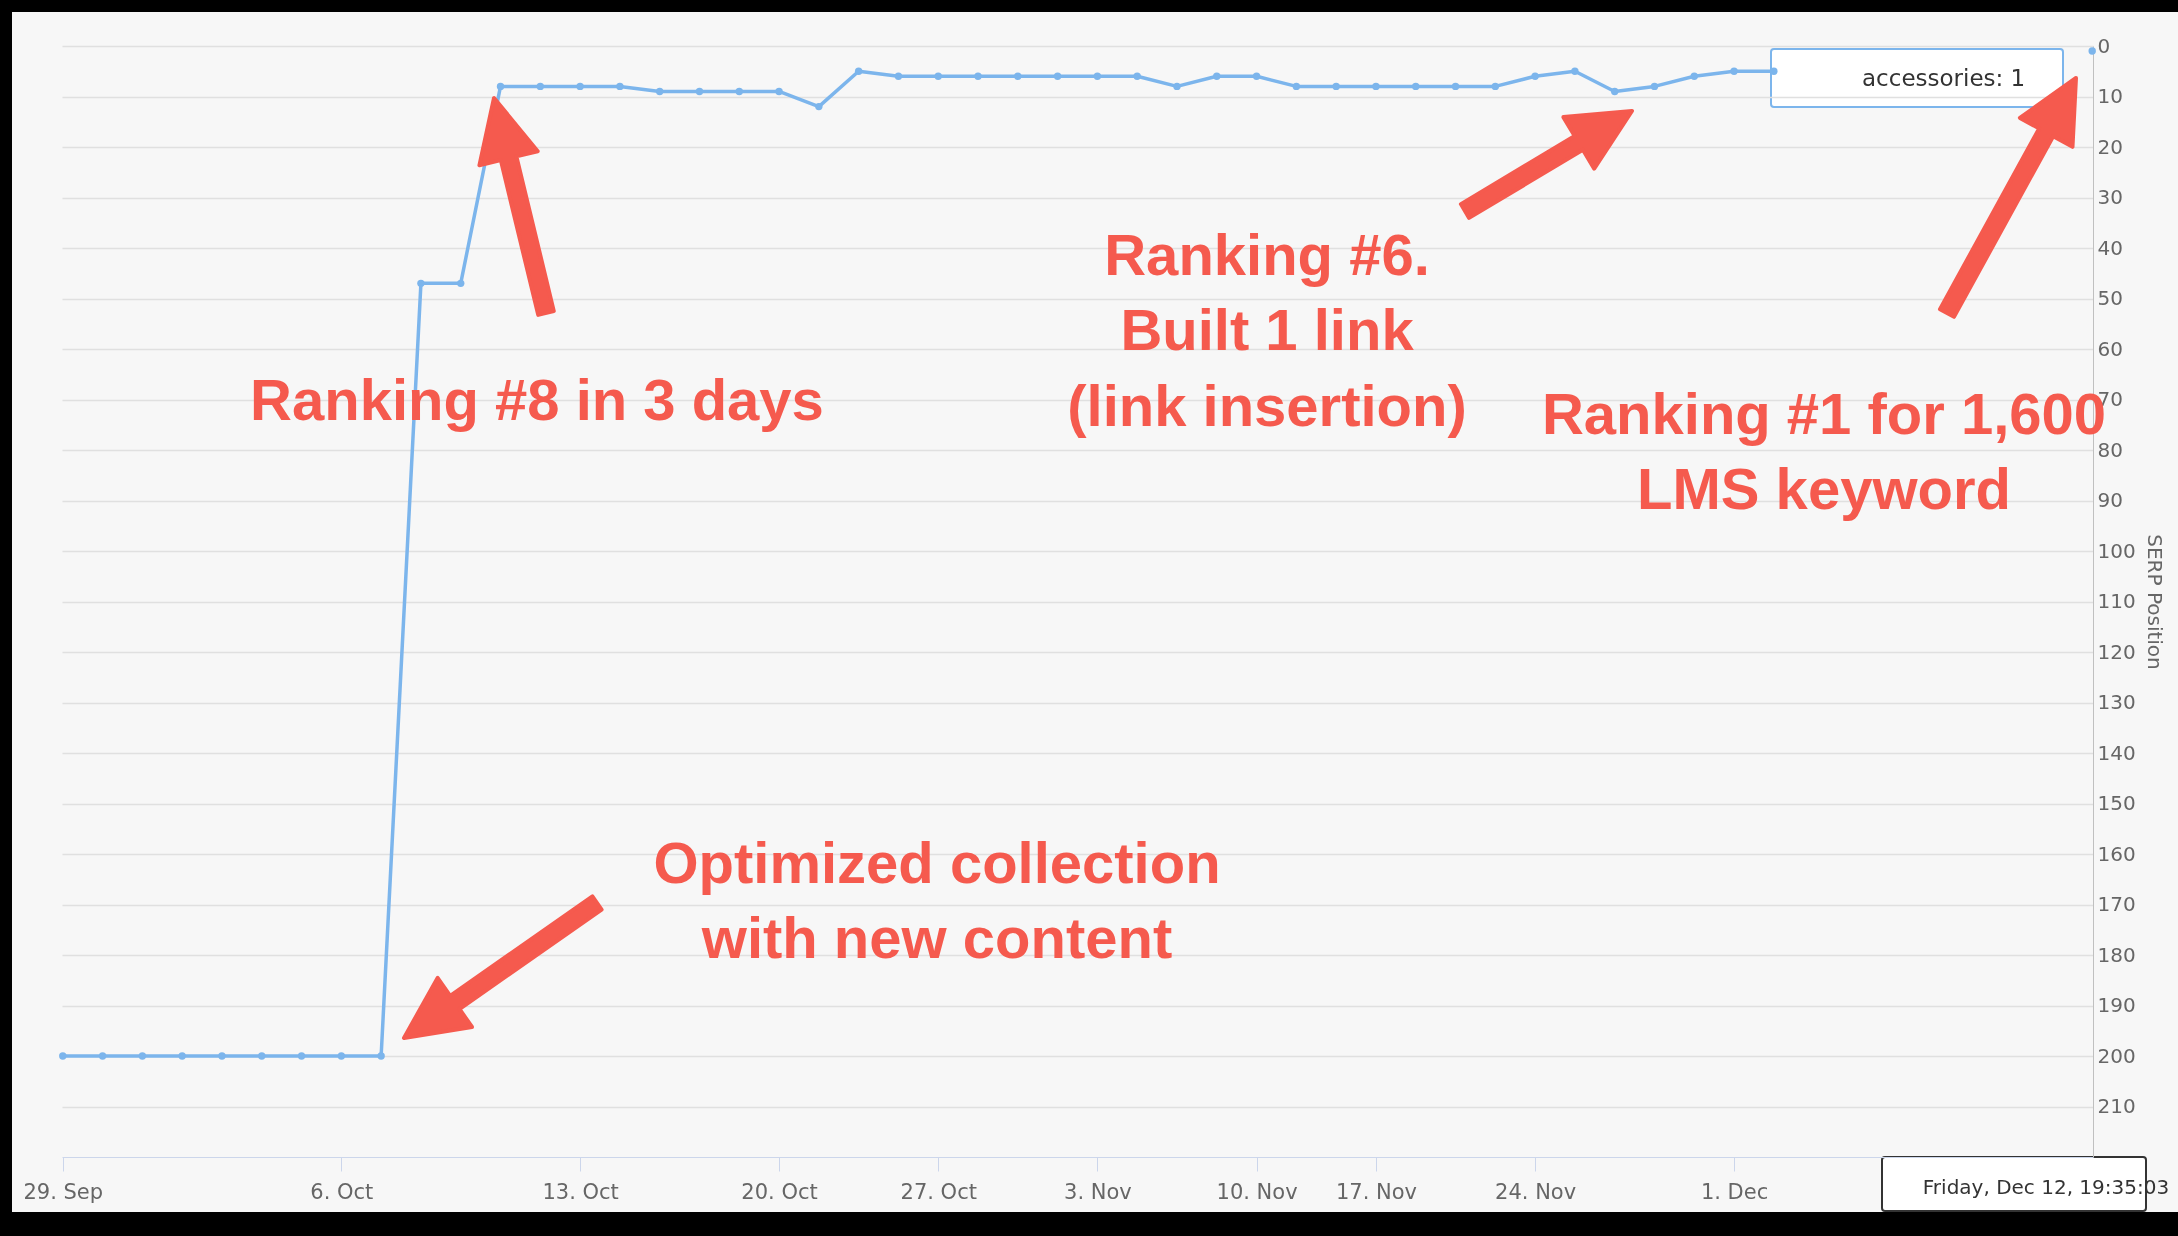  Describe the element at coordinates (2110, 96) in the screenshot. I see `y-tick-label: 10` at that location.